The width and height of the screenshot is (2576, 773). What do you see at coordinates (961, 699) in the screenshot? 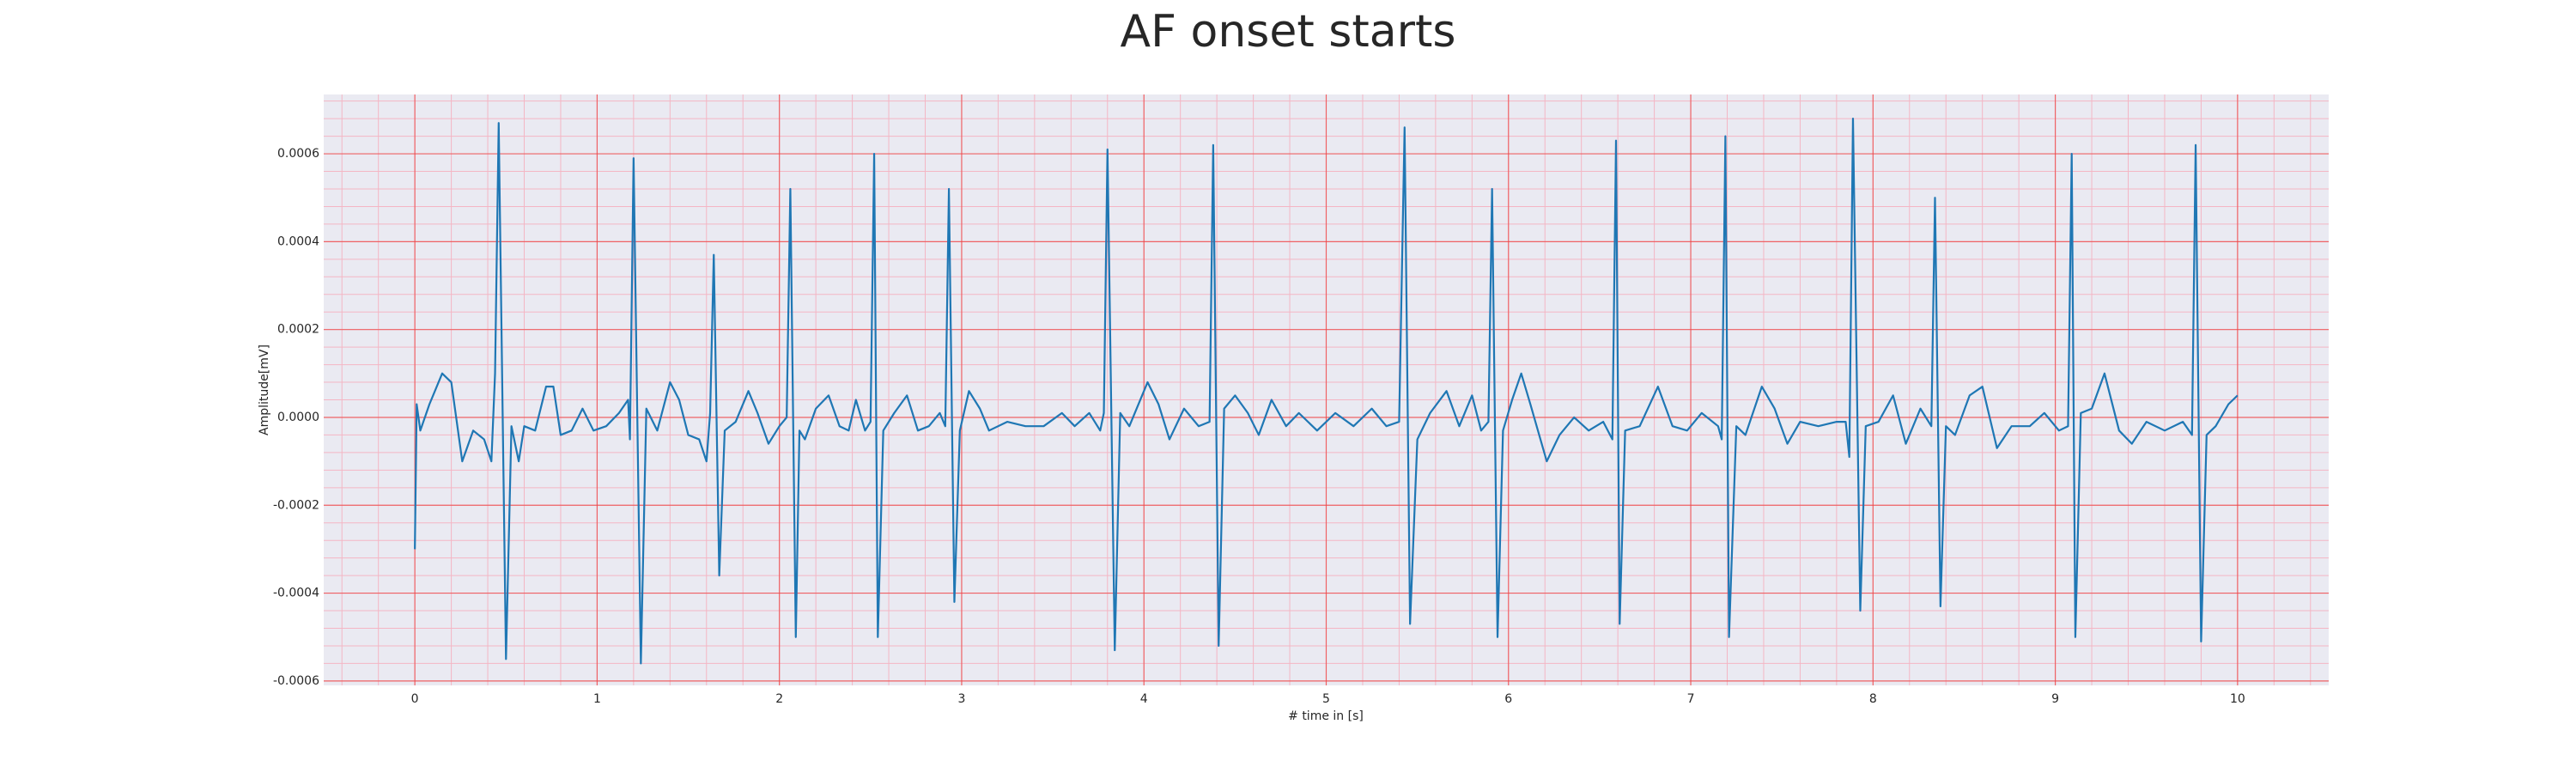
I see `x-tick-label: 3` at bounding box center [961, 699].